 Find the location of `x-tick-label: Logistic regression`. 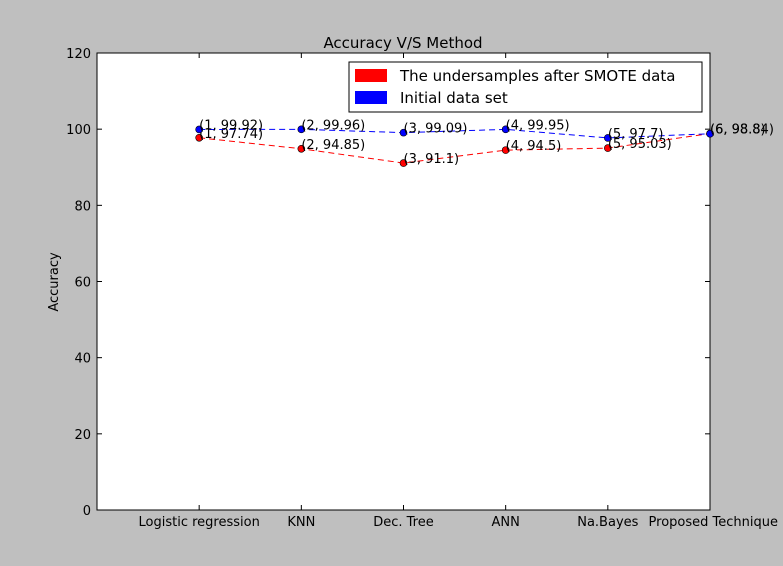

x-tick-label: Logistic regression is located at coordinates (199, 522).